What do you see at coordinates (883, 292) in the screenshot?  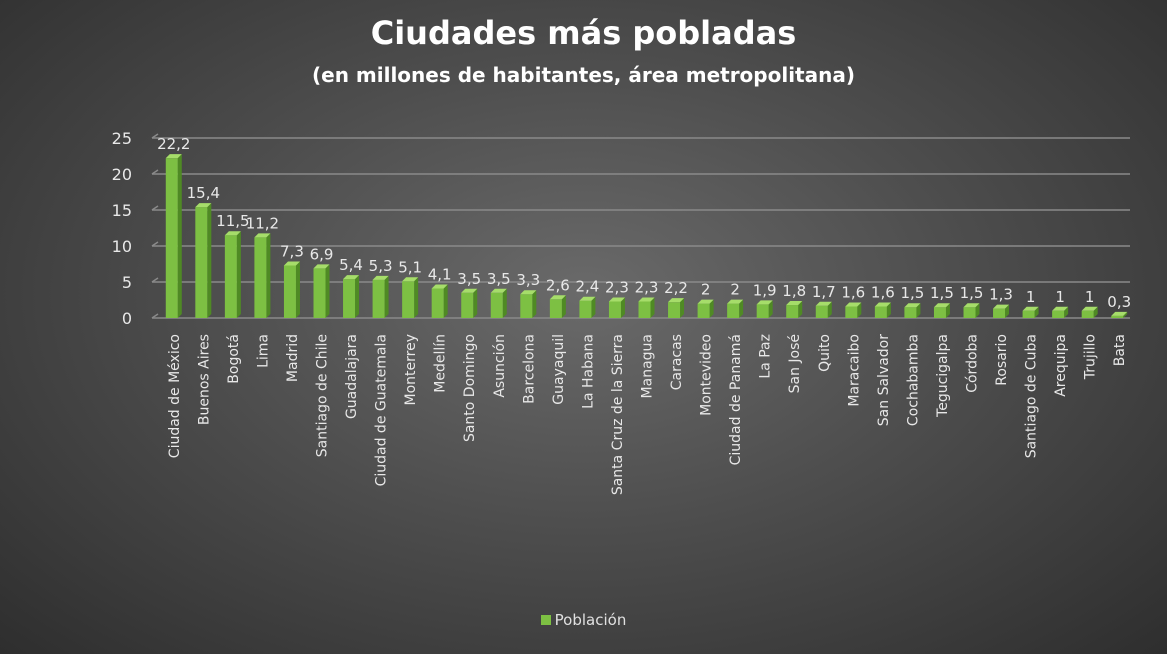 I see `data-label: 1,6` at bounding box center [883, 292].